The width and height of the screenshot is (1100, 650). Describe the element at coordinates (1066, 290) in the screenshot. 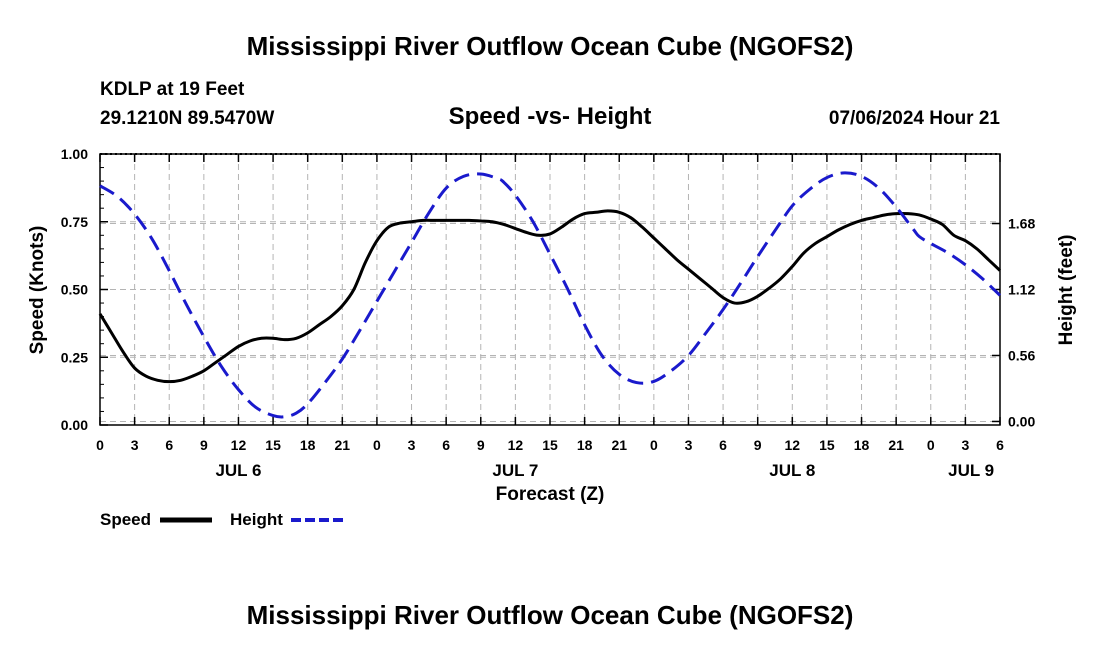

I see `y2-axis-label: Height (feet)` at that location.